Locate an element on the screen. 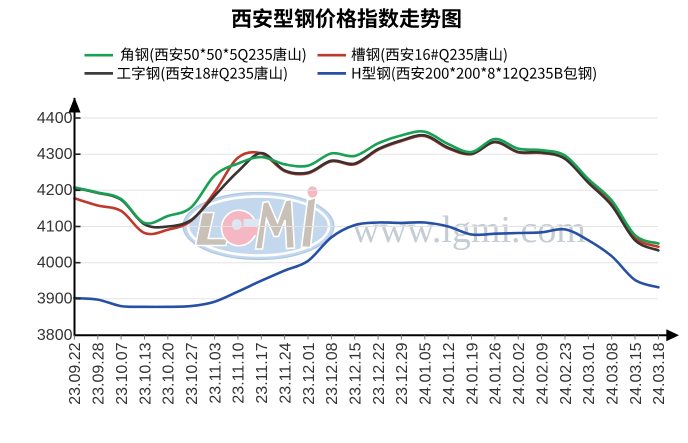 This screenshot has width=688, height=443. svg-text: 23.10.20 is located at coordinates (169, 373).